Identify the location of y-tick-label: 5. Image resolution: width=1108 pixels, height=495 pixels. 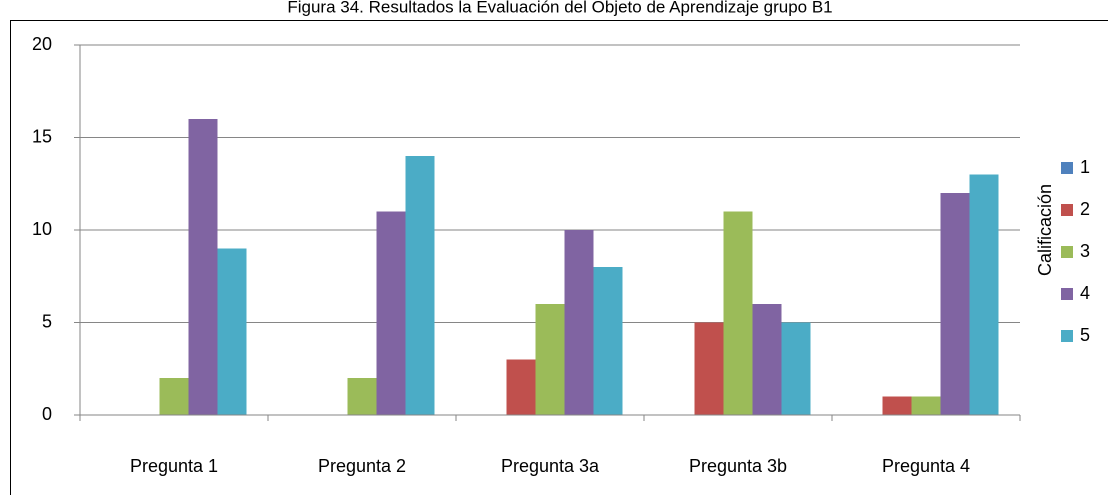
(47, 321).